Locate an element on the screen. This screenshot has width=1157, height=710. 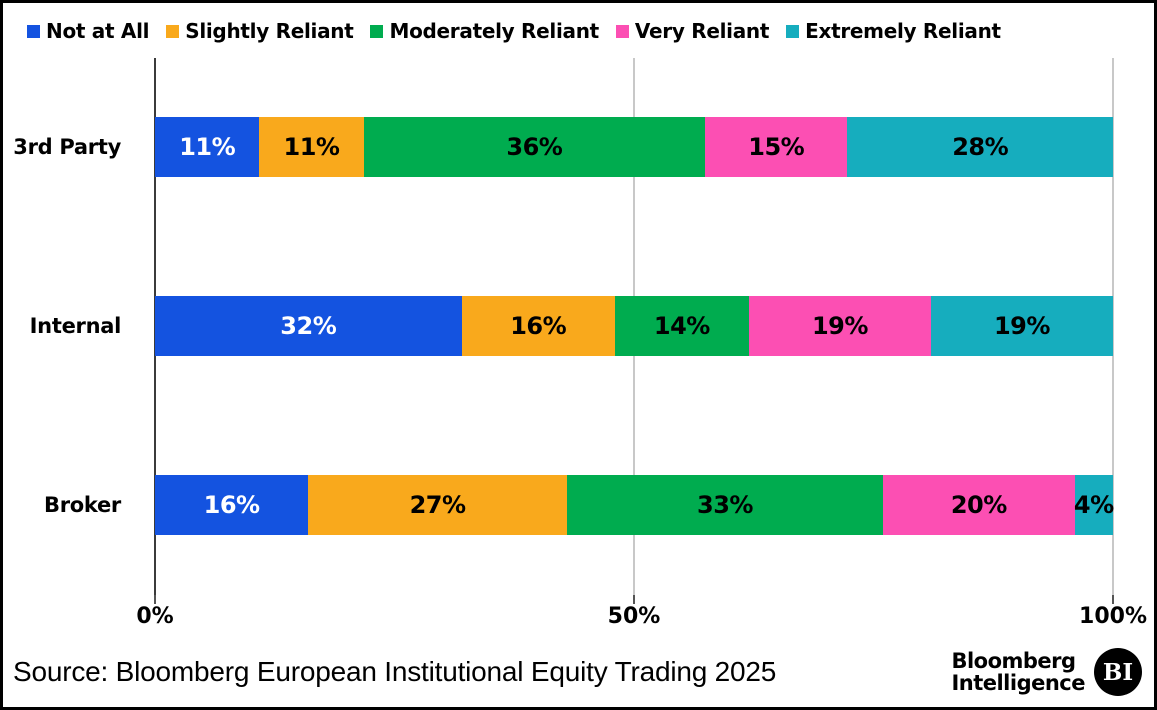
bar-segment-moderately-reliant: 14% is located at coordinates (681, 326).